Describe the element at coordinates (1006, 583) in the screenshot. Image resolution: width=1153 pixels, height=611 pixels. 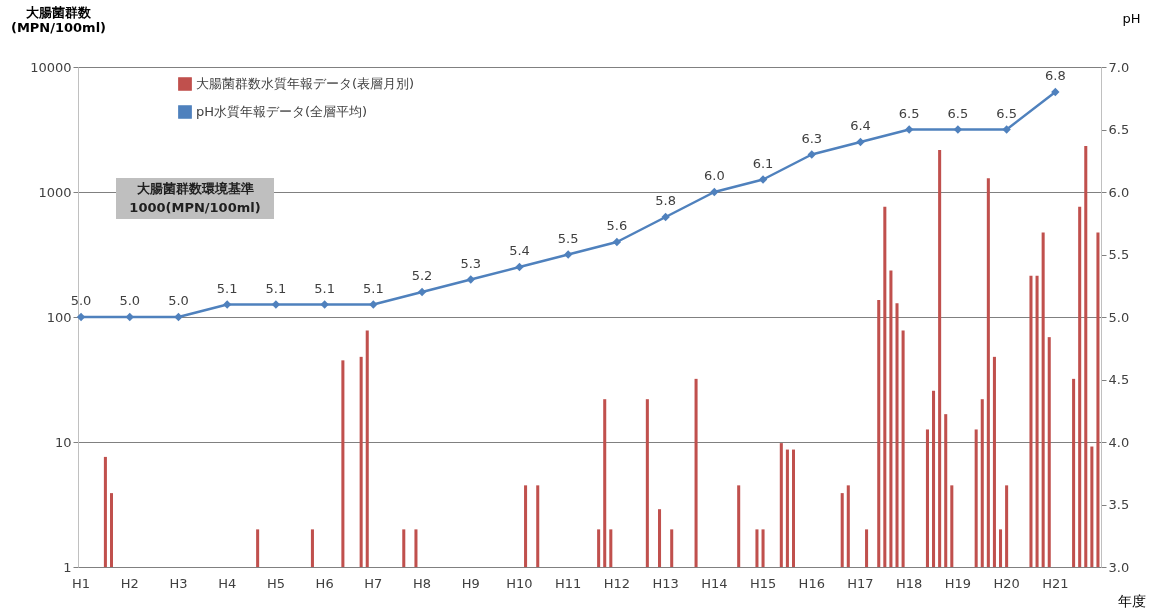
I see `x-tick-label: H20` at that location.